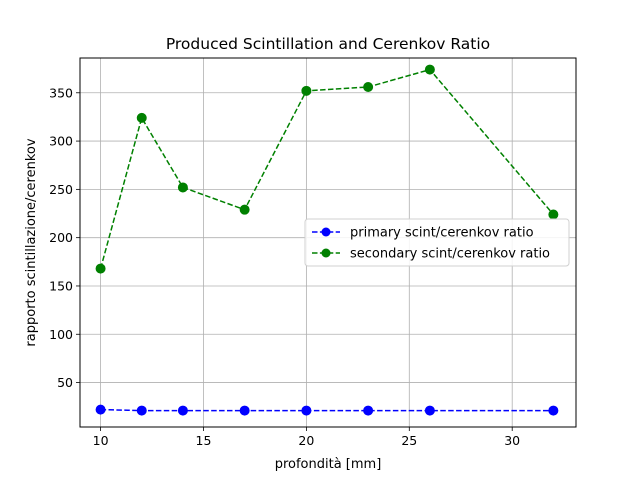 The width and height of the screenshot is (640, 480). What do you see at coordinates (450, 254) in the screenshot?
I see `legend-label: secondary scint/cerenkov ratio` at bounding box center [450, 254].